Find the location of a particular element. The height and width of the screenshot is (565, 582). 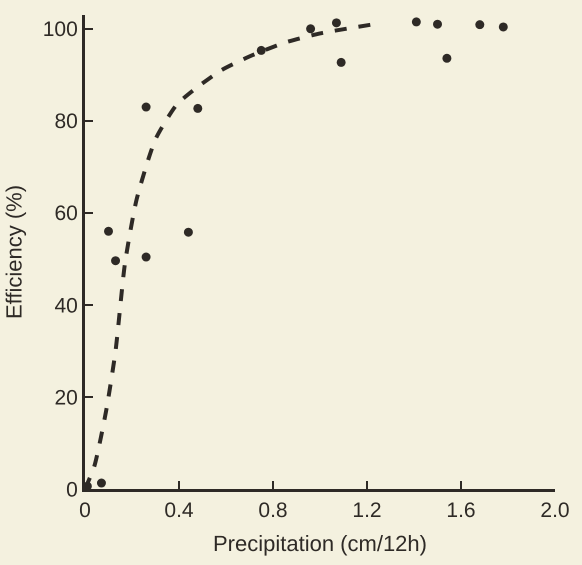

y-axis-title: Efficiency (%) is located at coordinates (14, 252).